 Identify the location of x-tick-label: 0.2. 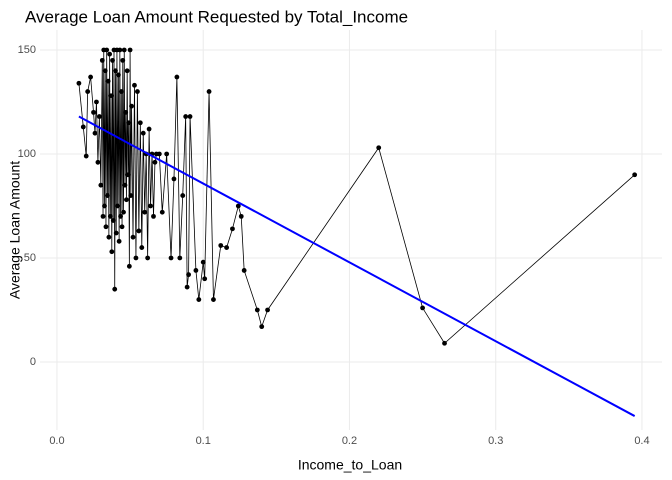
(349, 441).